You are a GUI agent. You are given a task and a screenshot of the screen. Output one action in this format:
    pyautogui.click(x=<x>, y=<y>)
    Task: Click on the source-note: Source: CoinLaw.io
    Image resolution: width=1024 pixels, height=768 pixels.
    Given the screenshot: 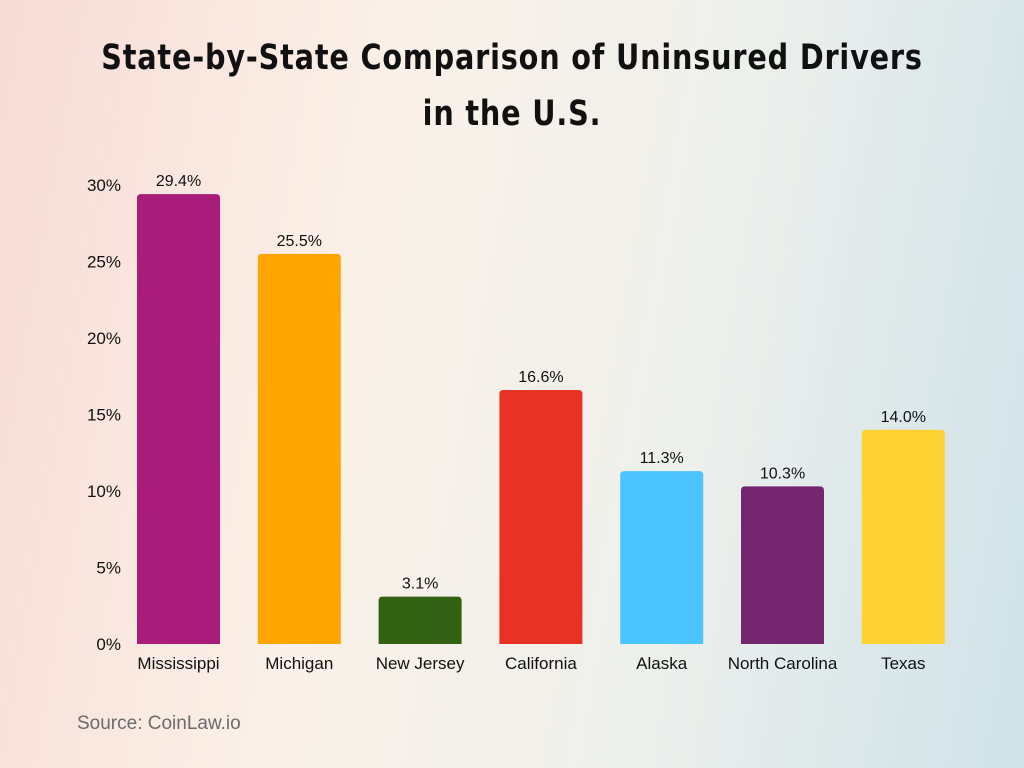 What is the action you would take?
    pyautogui.click(x=159, y=723)
    